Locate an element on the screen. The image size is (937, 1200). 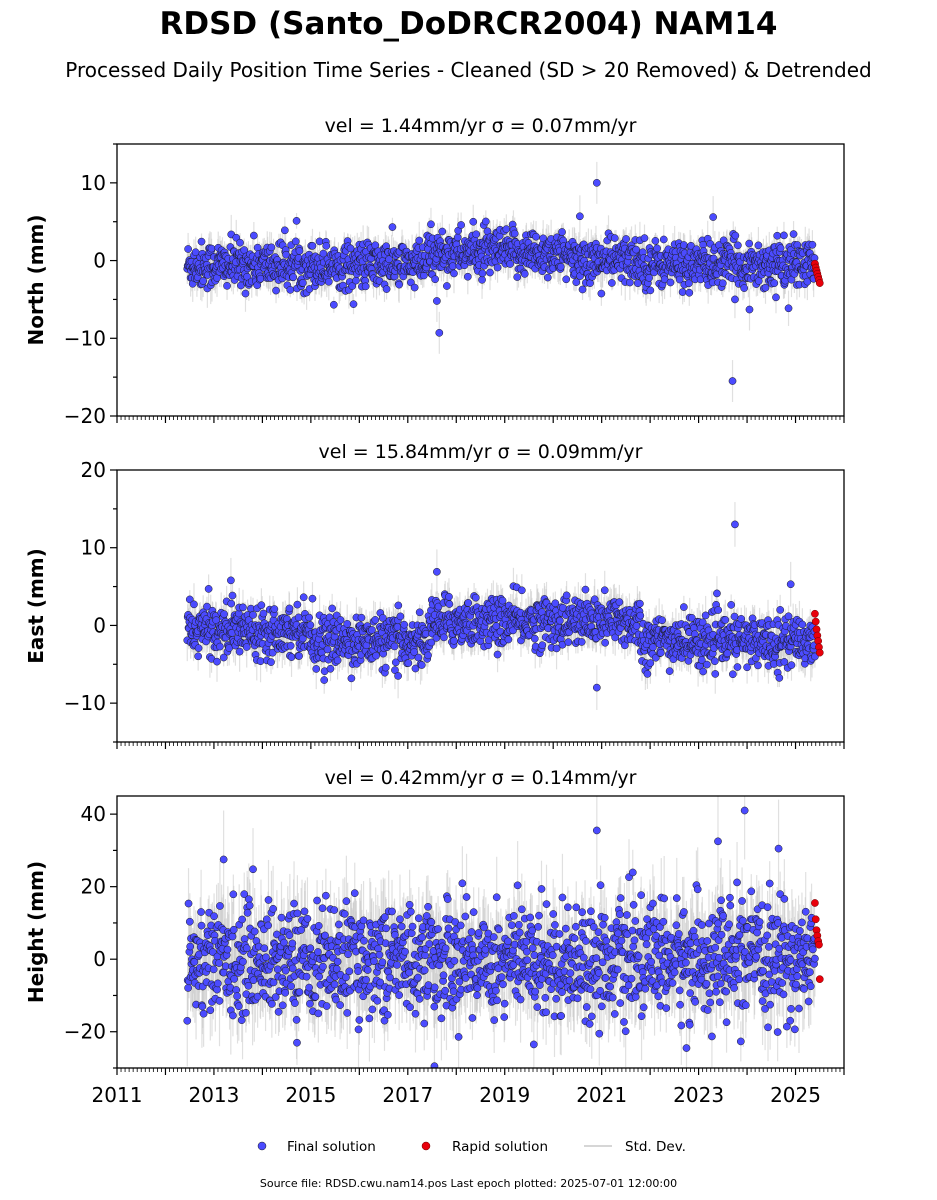
panel-title: vel = 1.44mm/yr σ = 0.07mm/yr is located at coordinates (481, 126).